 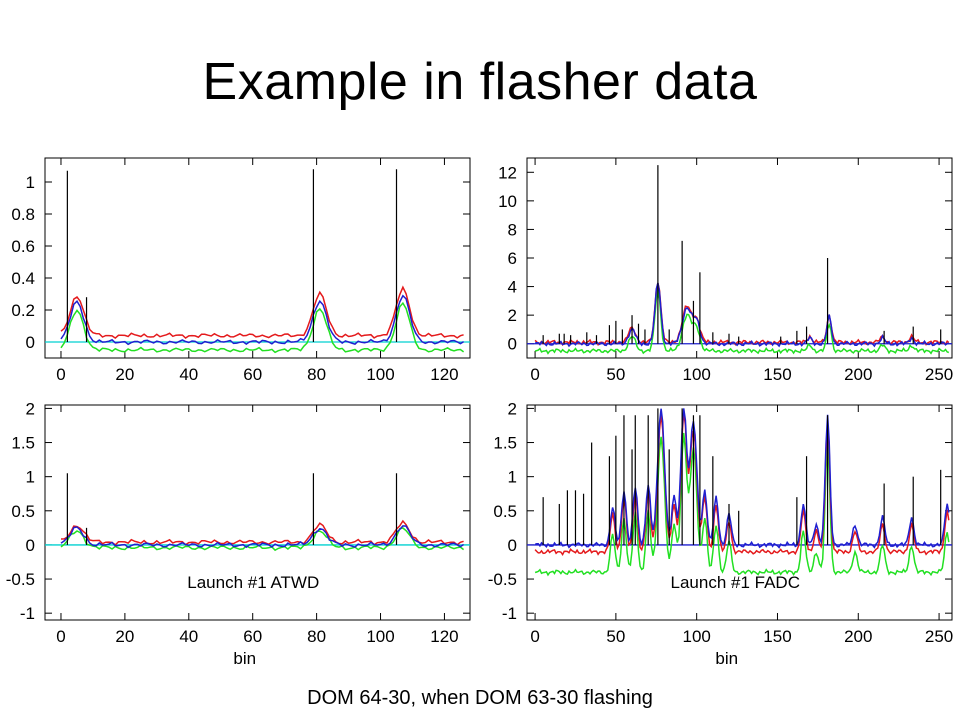 I want to click on panel-top-right: 0 50 100 150 200 250 0 2 4 6 8 10 12, so click(x=725, y=270).